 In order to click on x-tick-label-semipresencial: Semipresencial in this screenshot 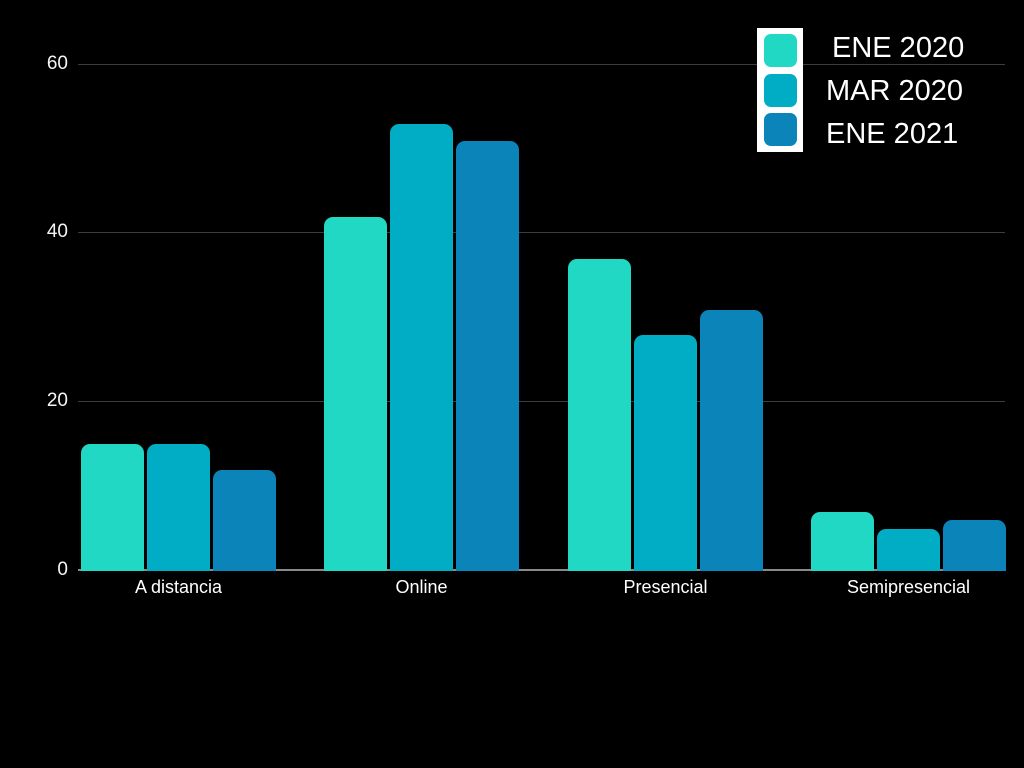, I will do `click(908, 587)`.